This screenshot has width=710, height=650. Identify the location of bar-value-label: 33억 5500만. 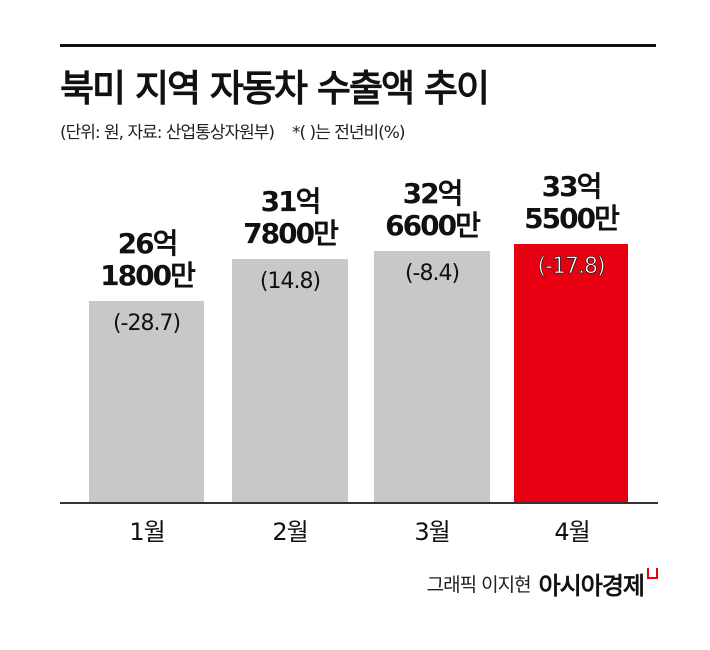
(571, 203).